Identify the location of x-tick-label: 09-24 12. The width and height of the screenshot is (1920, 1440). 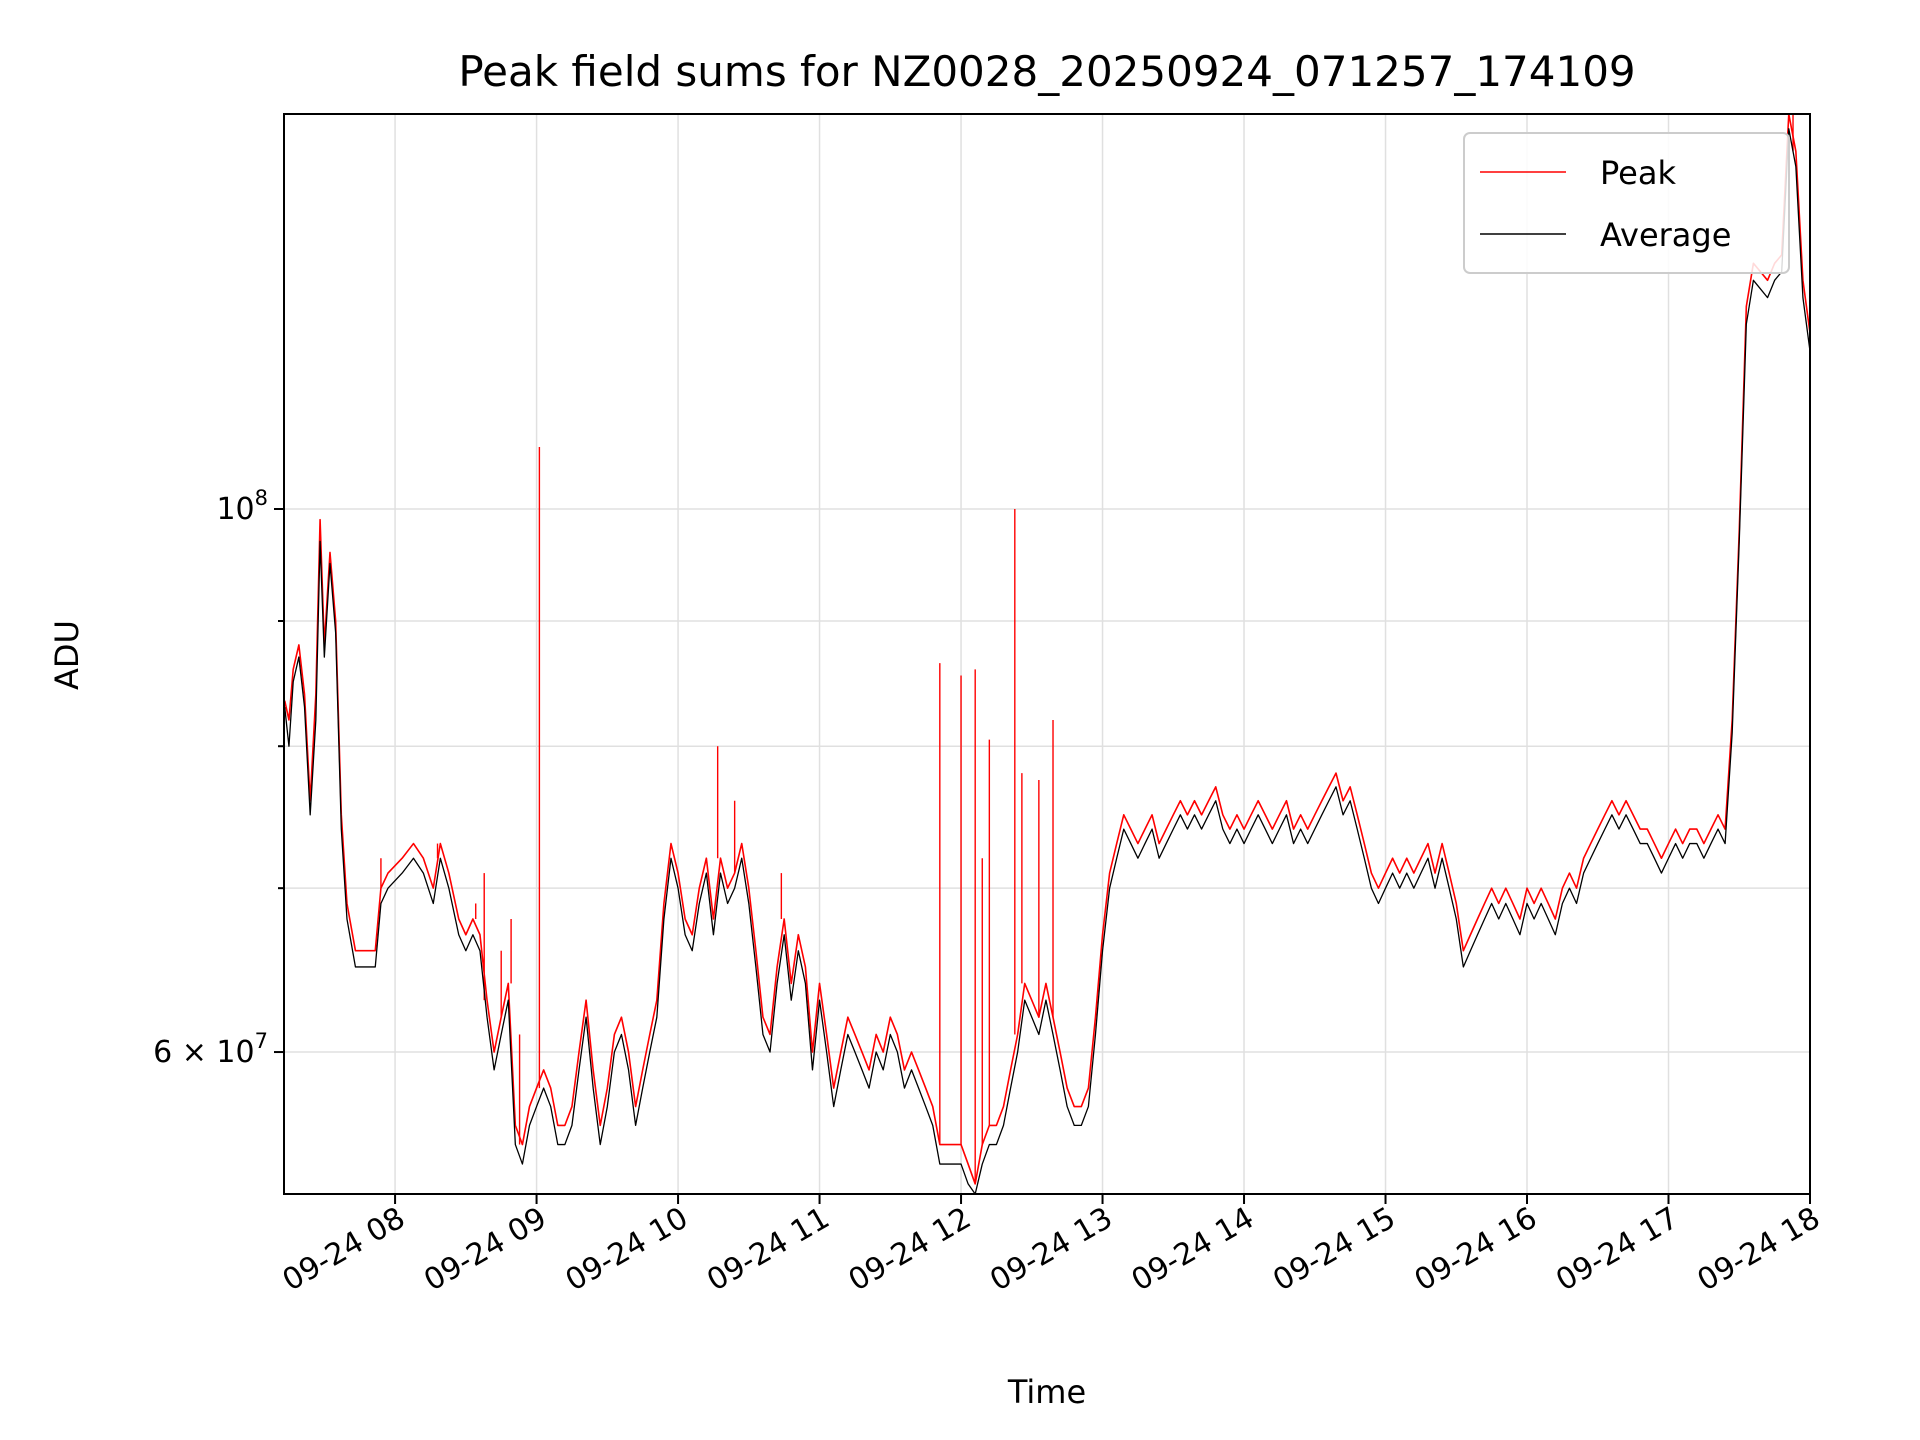
(910, 1250).